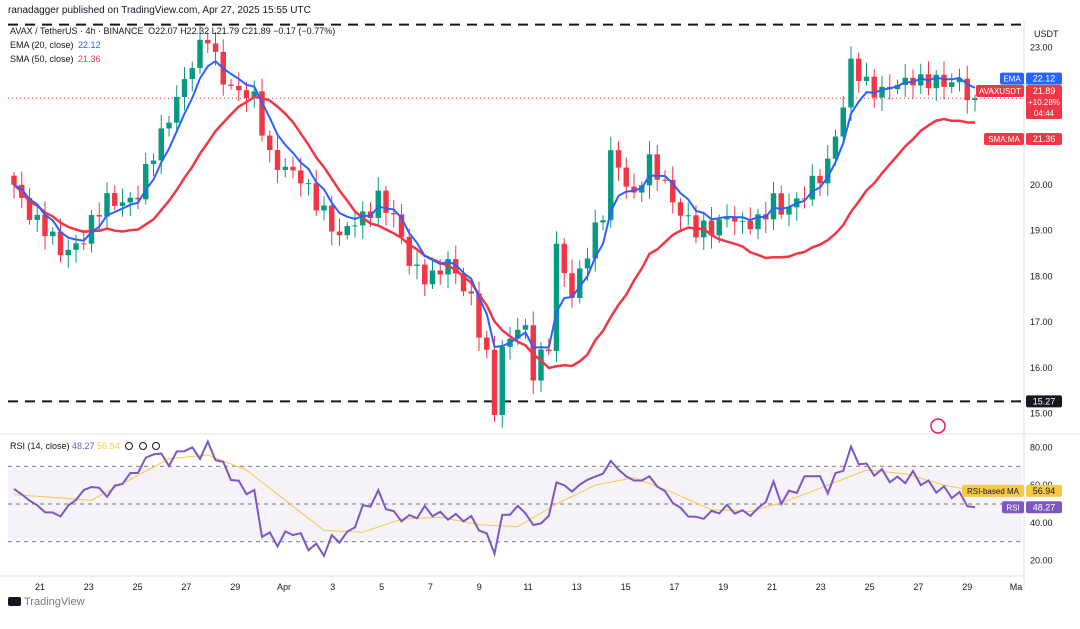 This screenshot has height=629, width=1080. I want to click on sma-tag-label: SMA:MA, so click(1004, 139).